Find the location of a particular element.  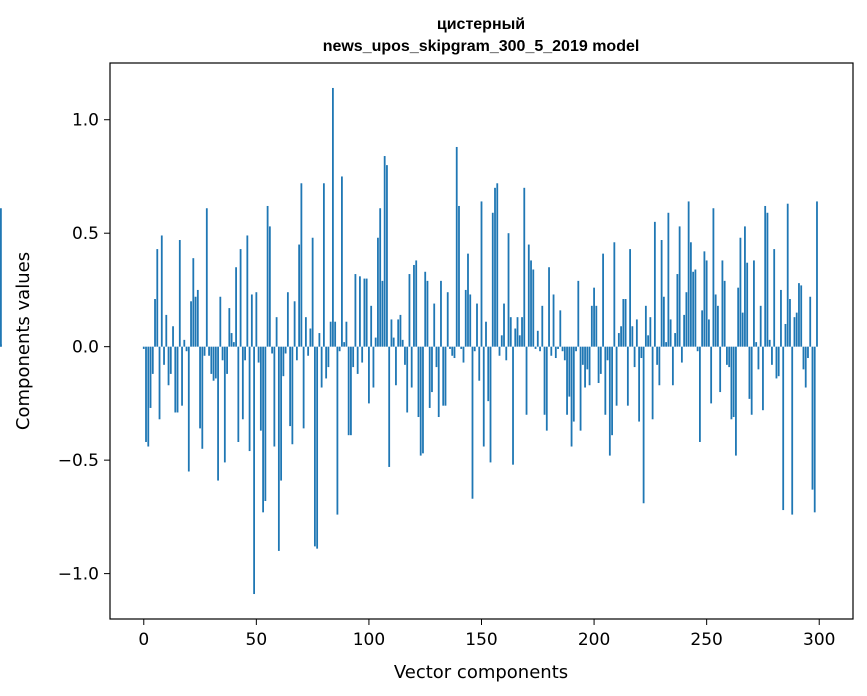

x-tick-label: 300 is located at coordinates (819, 640).